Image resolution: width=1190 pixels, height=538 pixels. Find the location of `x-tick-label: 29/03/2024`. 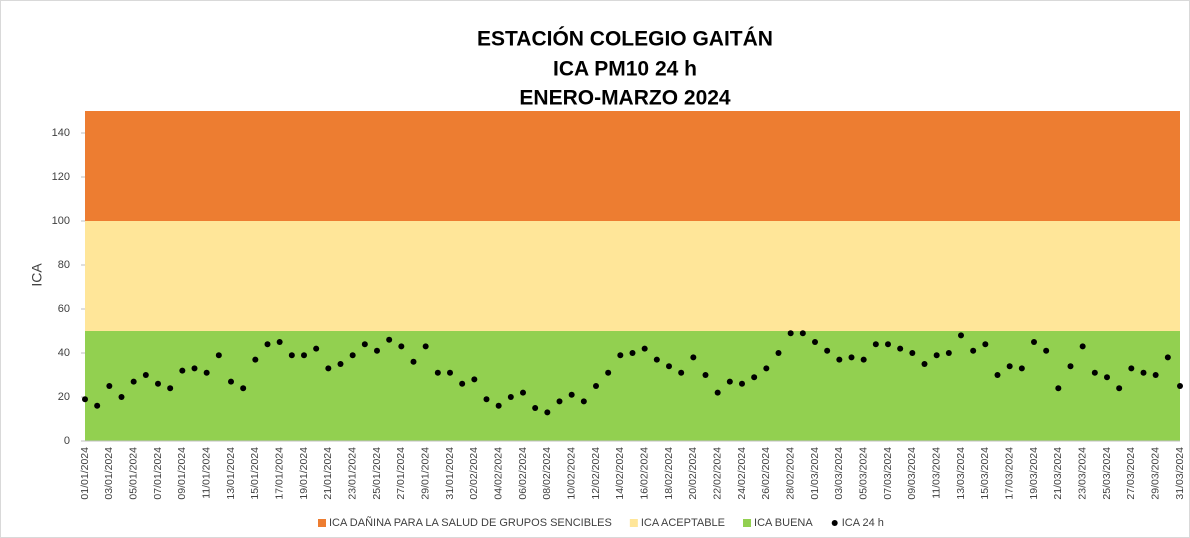

x-tick-label: 29/03/2024 is located at coordinates (1155, 473).